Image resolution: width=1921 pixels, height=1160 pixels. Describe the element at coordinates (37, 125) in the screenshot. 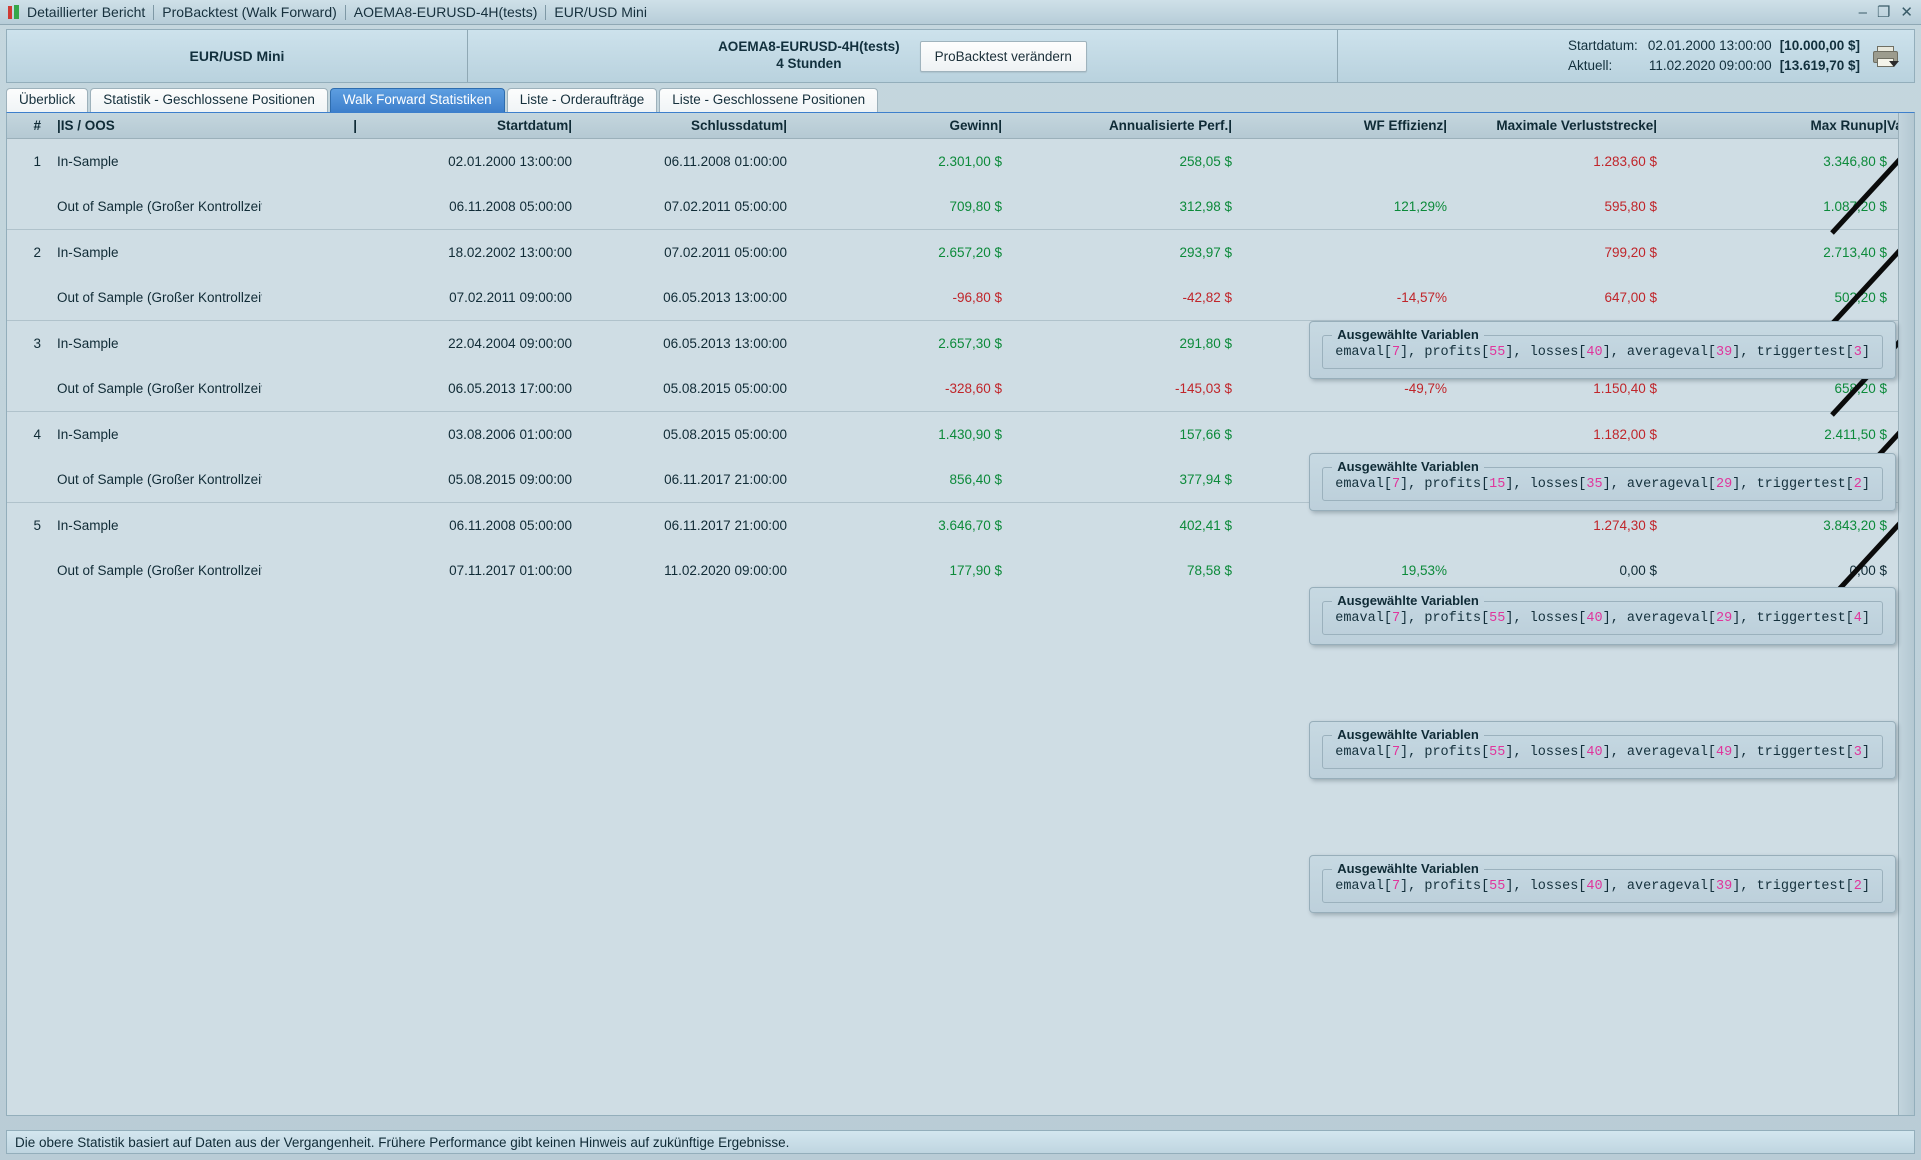

I see `header-num: #` at that location.